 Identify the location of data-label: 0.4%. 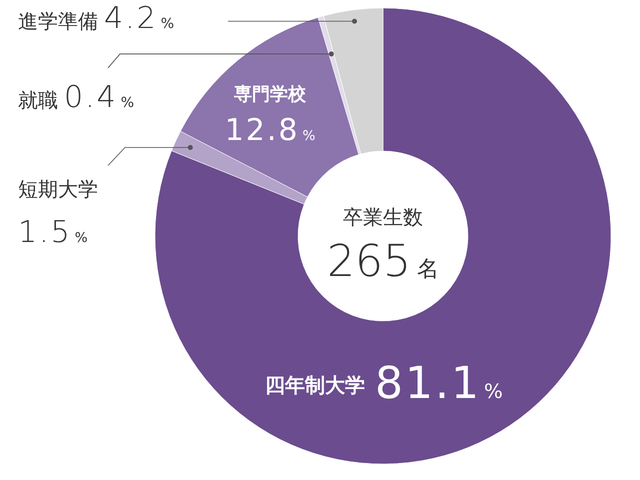
(99, 97).